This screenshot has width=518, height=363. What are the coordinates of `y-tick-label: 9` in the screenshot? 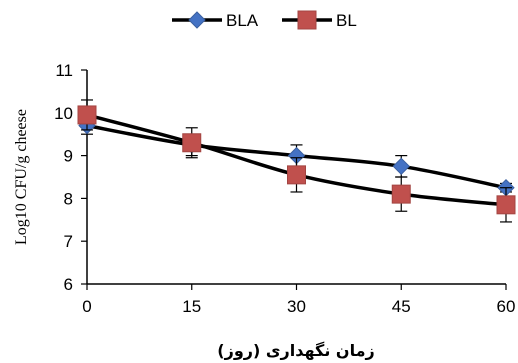 It's located at (68, 156).